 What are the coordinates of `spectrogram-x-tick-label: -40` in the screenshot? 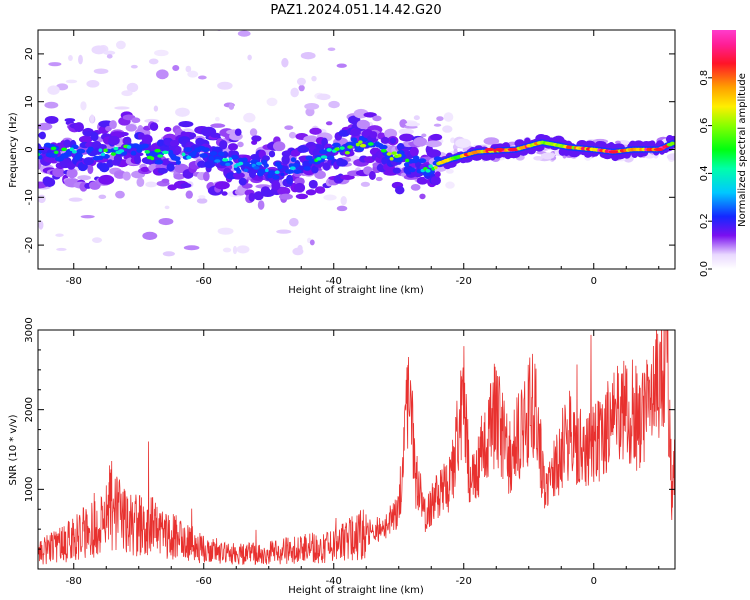 It's located at (334, 281).